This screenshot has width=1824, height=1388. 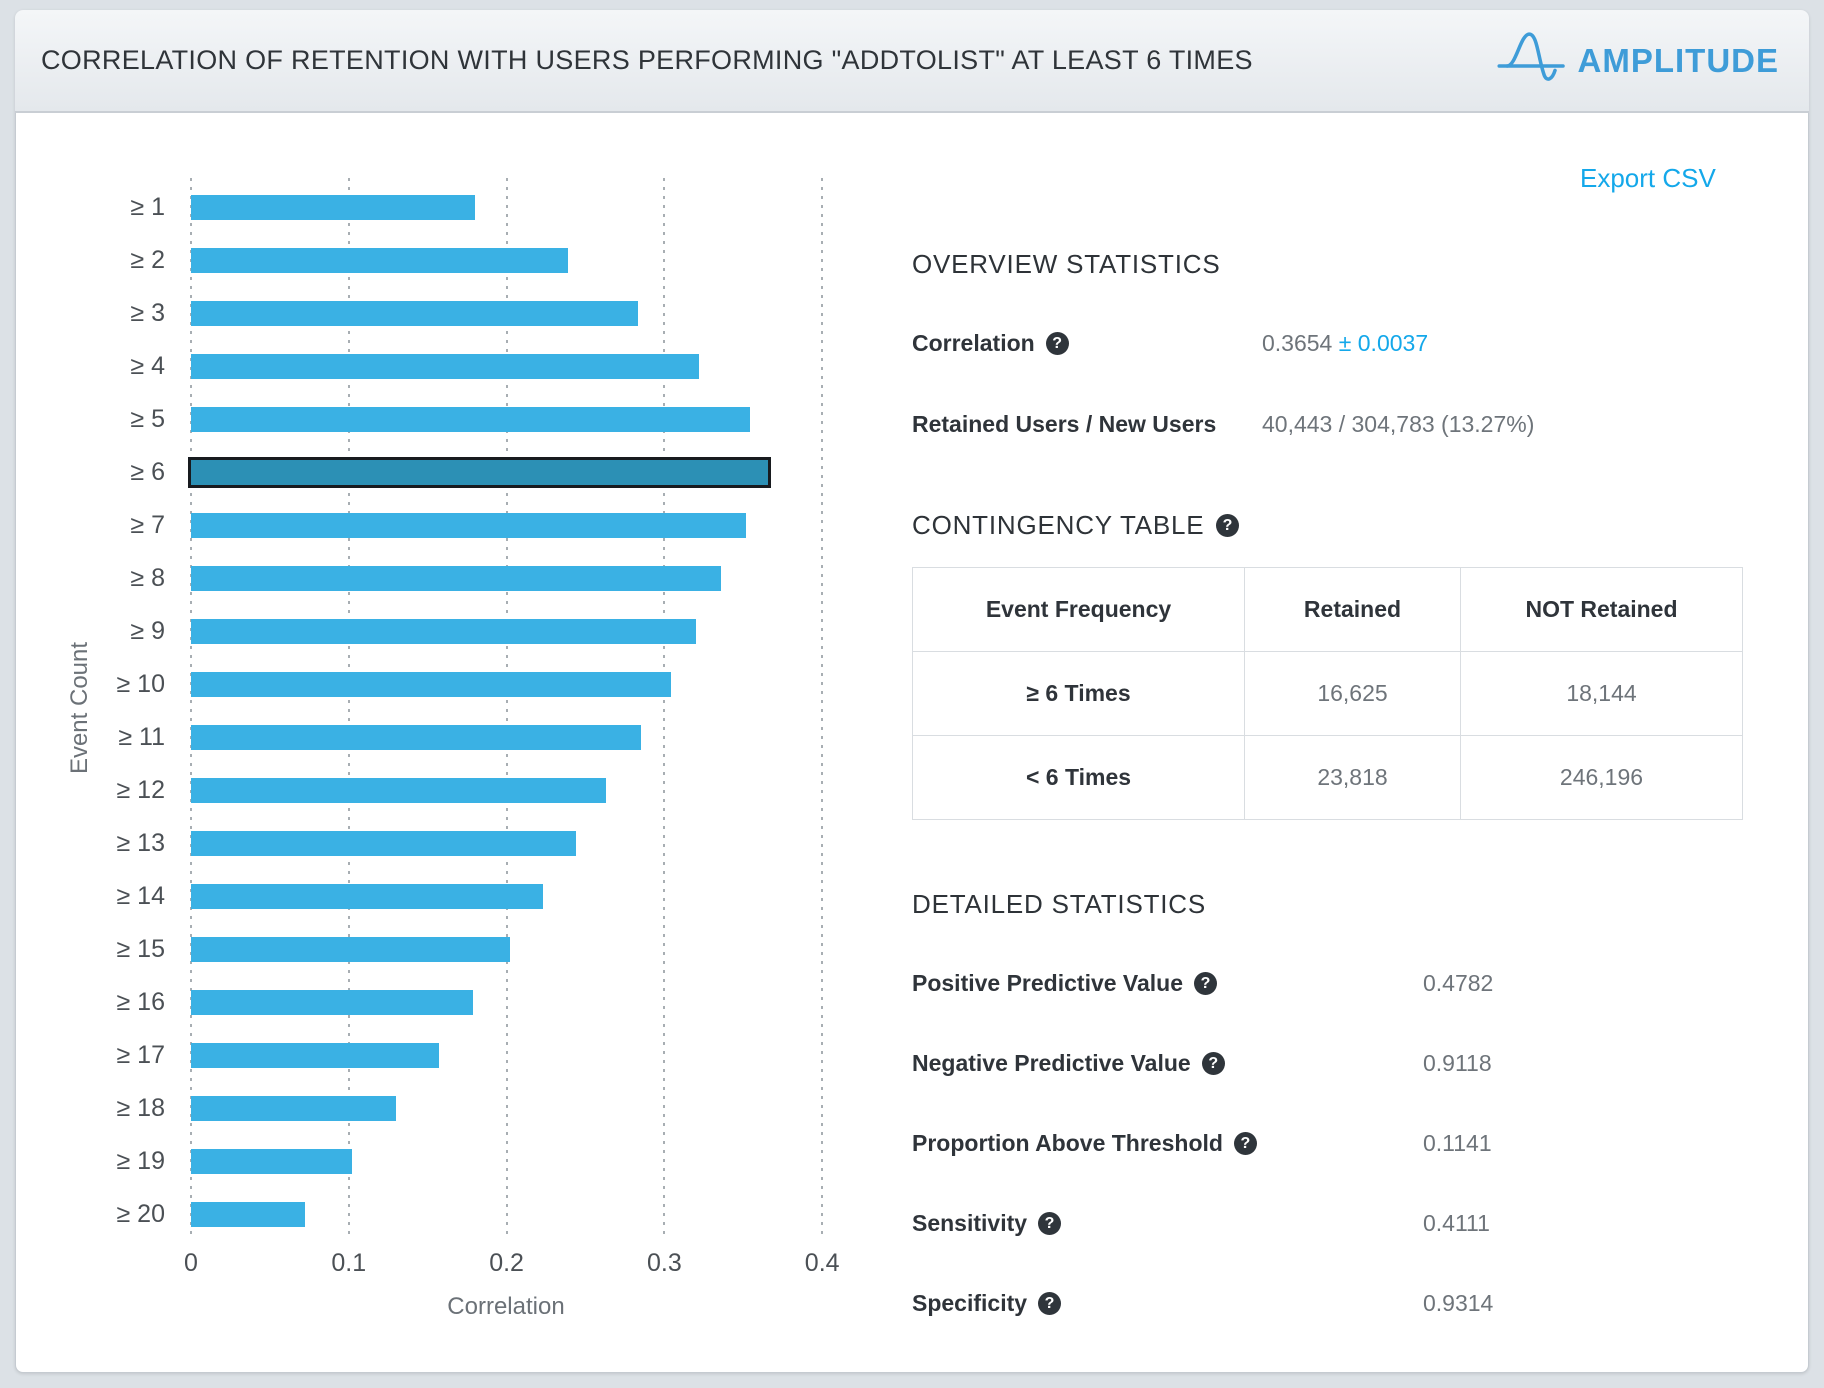 I want to click on x-axis-tick-label: 0.4, so click(x=822, y=1263).